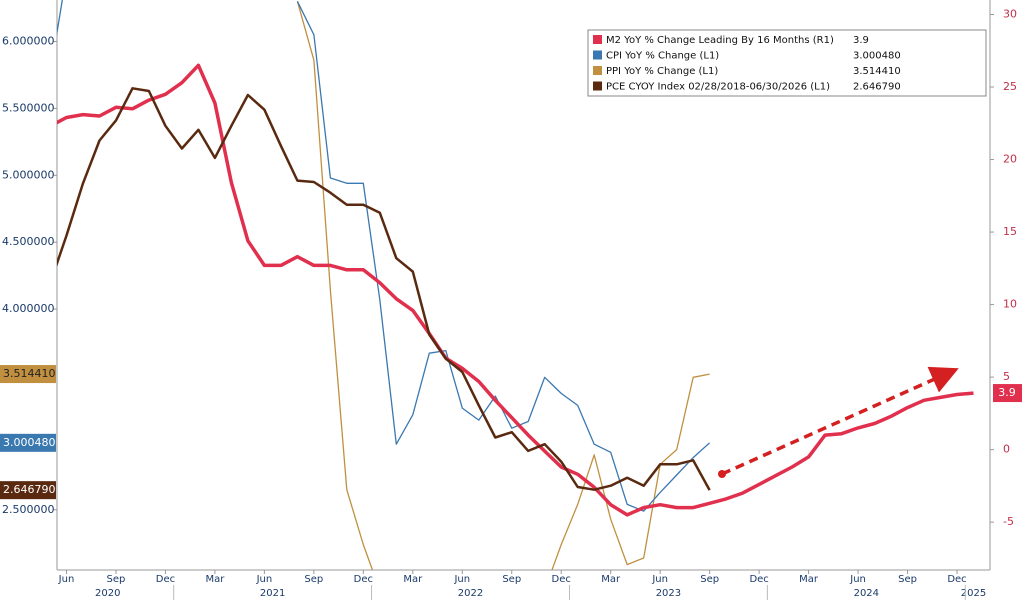 The width and height of the screenshot is (1024, 600). What do you see at coordinates (1010, 14) in the screenshot?
I see `y2-tick-label: 30` at bounding box center [1010, 14].